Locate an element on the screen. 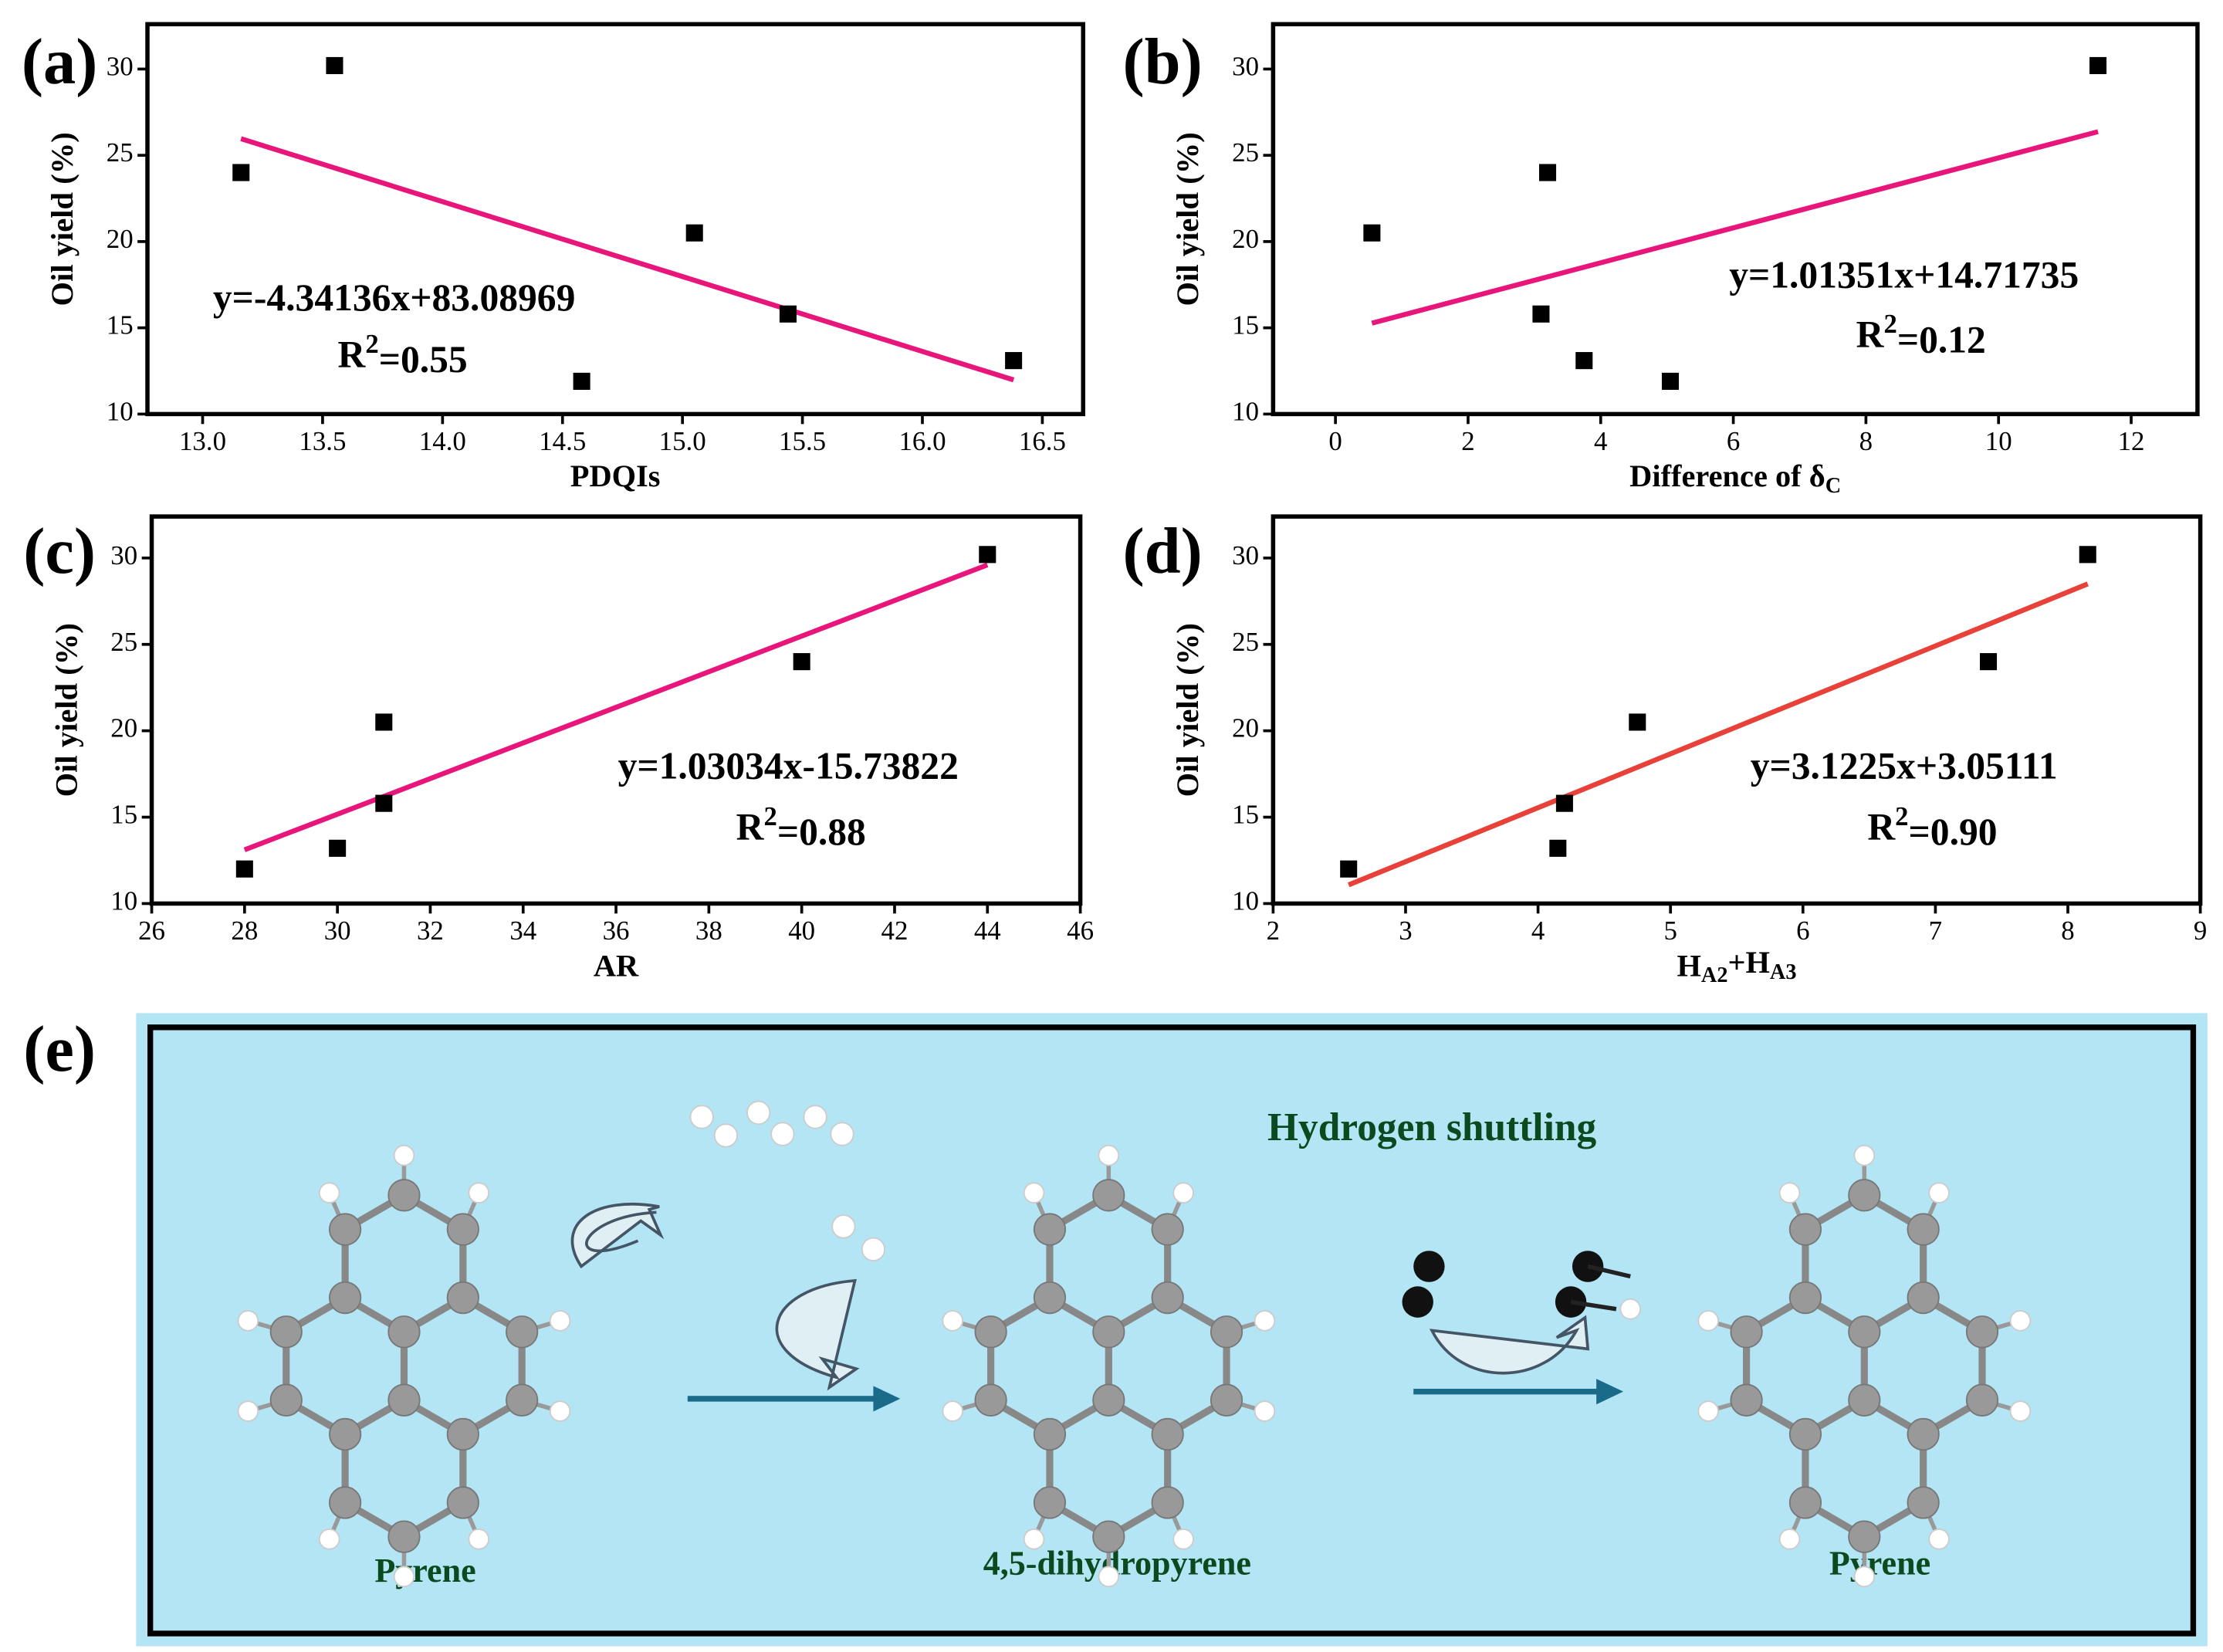 This screenshot has width=2223, height=1652. y-tick-label: 10 is located at coordinates (1245, 411).